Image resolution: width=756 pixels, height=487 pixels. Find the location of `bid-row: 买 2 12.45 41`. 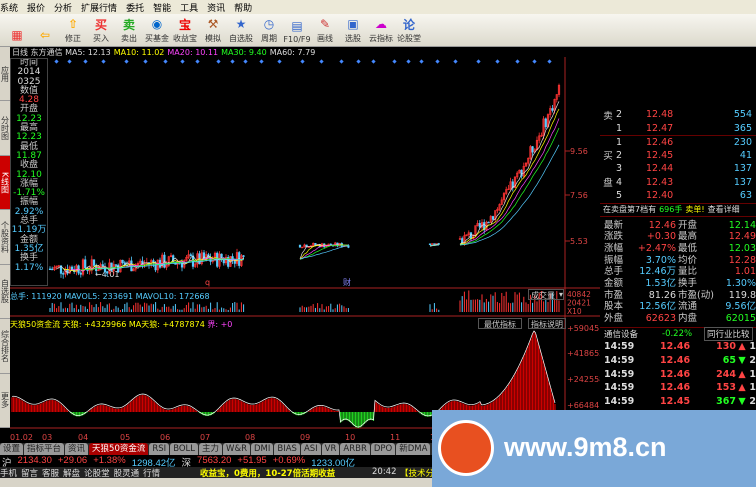

bid-row: 买 2 12.45 41 is located at coordinates (678, 156).